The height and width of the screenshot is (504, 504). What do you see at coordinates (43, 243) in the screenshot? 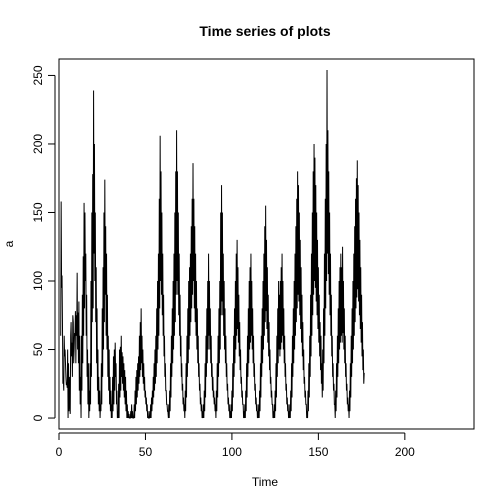
I see `y-axis: 0 50 100 150 200 250` at bounding box center [43, 243].